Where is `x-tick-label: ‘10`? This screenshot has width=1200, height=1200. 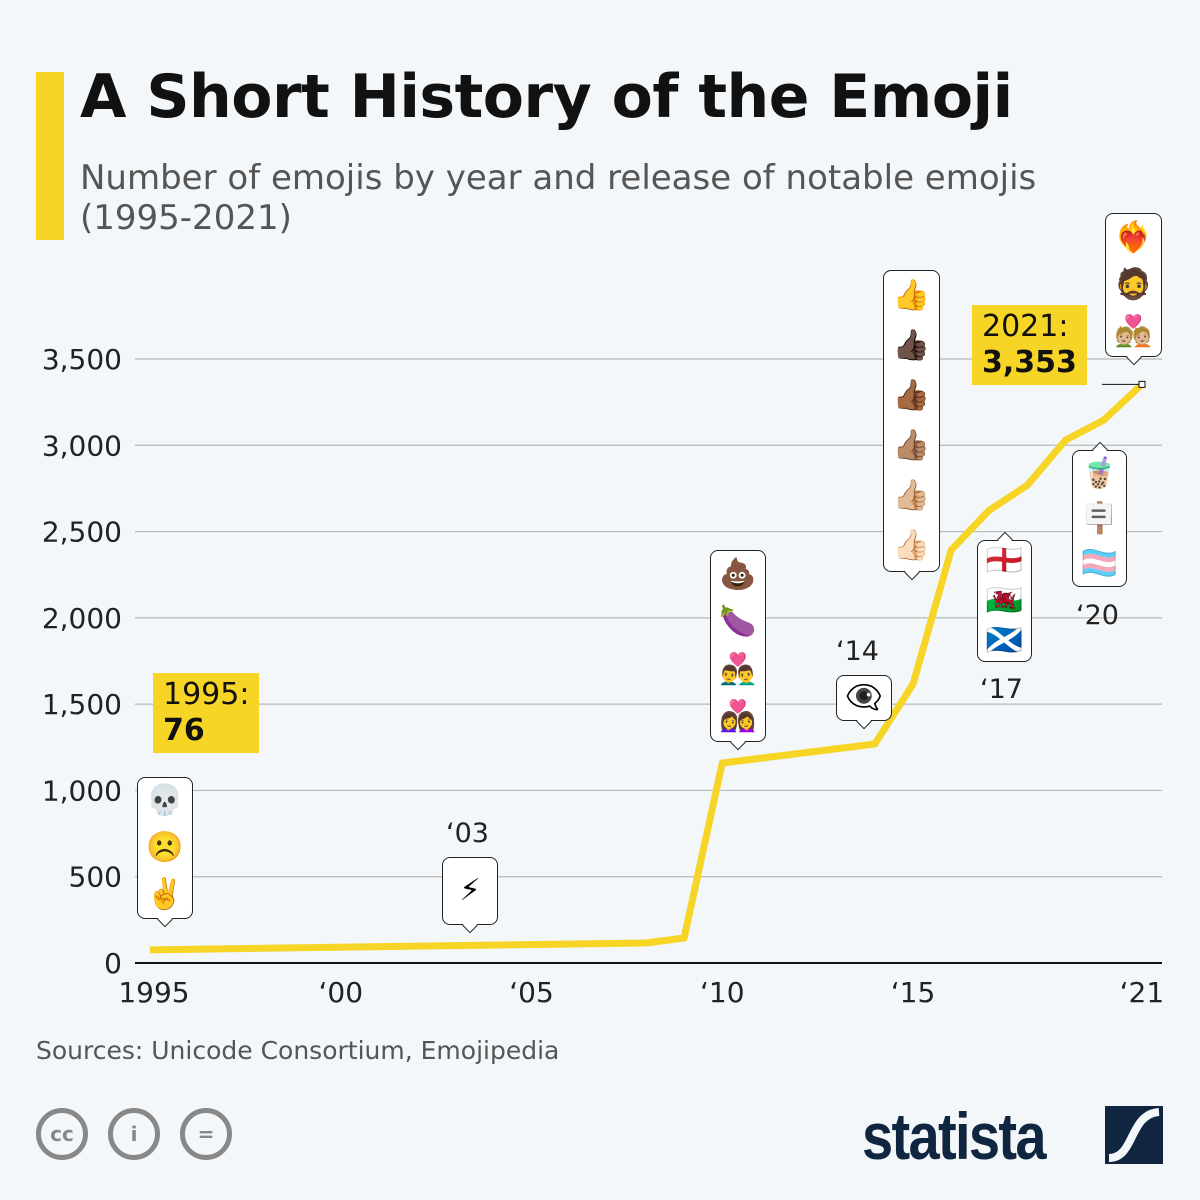 x-tick-label: ‘10 is located at coordinates (722, 992).